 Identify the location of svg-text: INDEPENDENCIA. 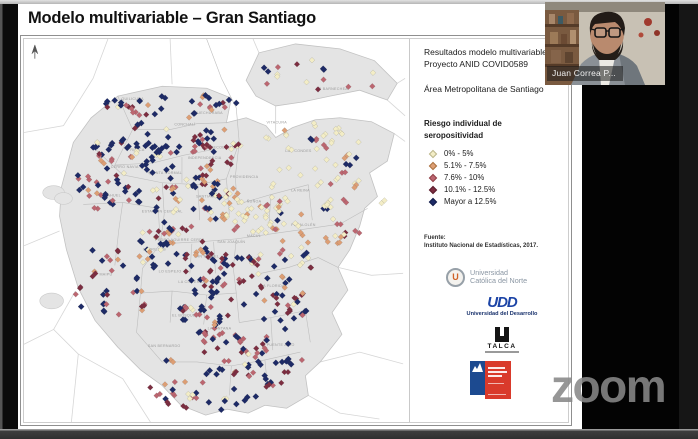
(205, 158).